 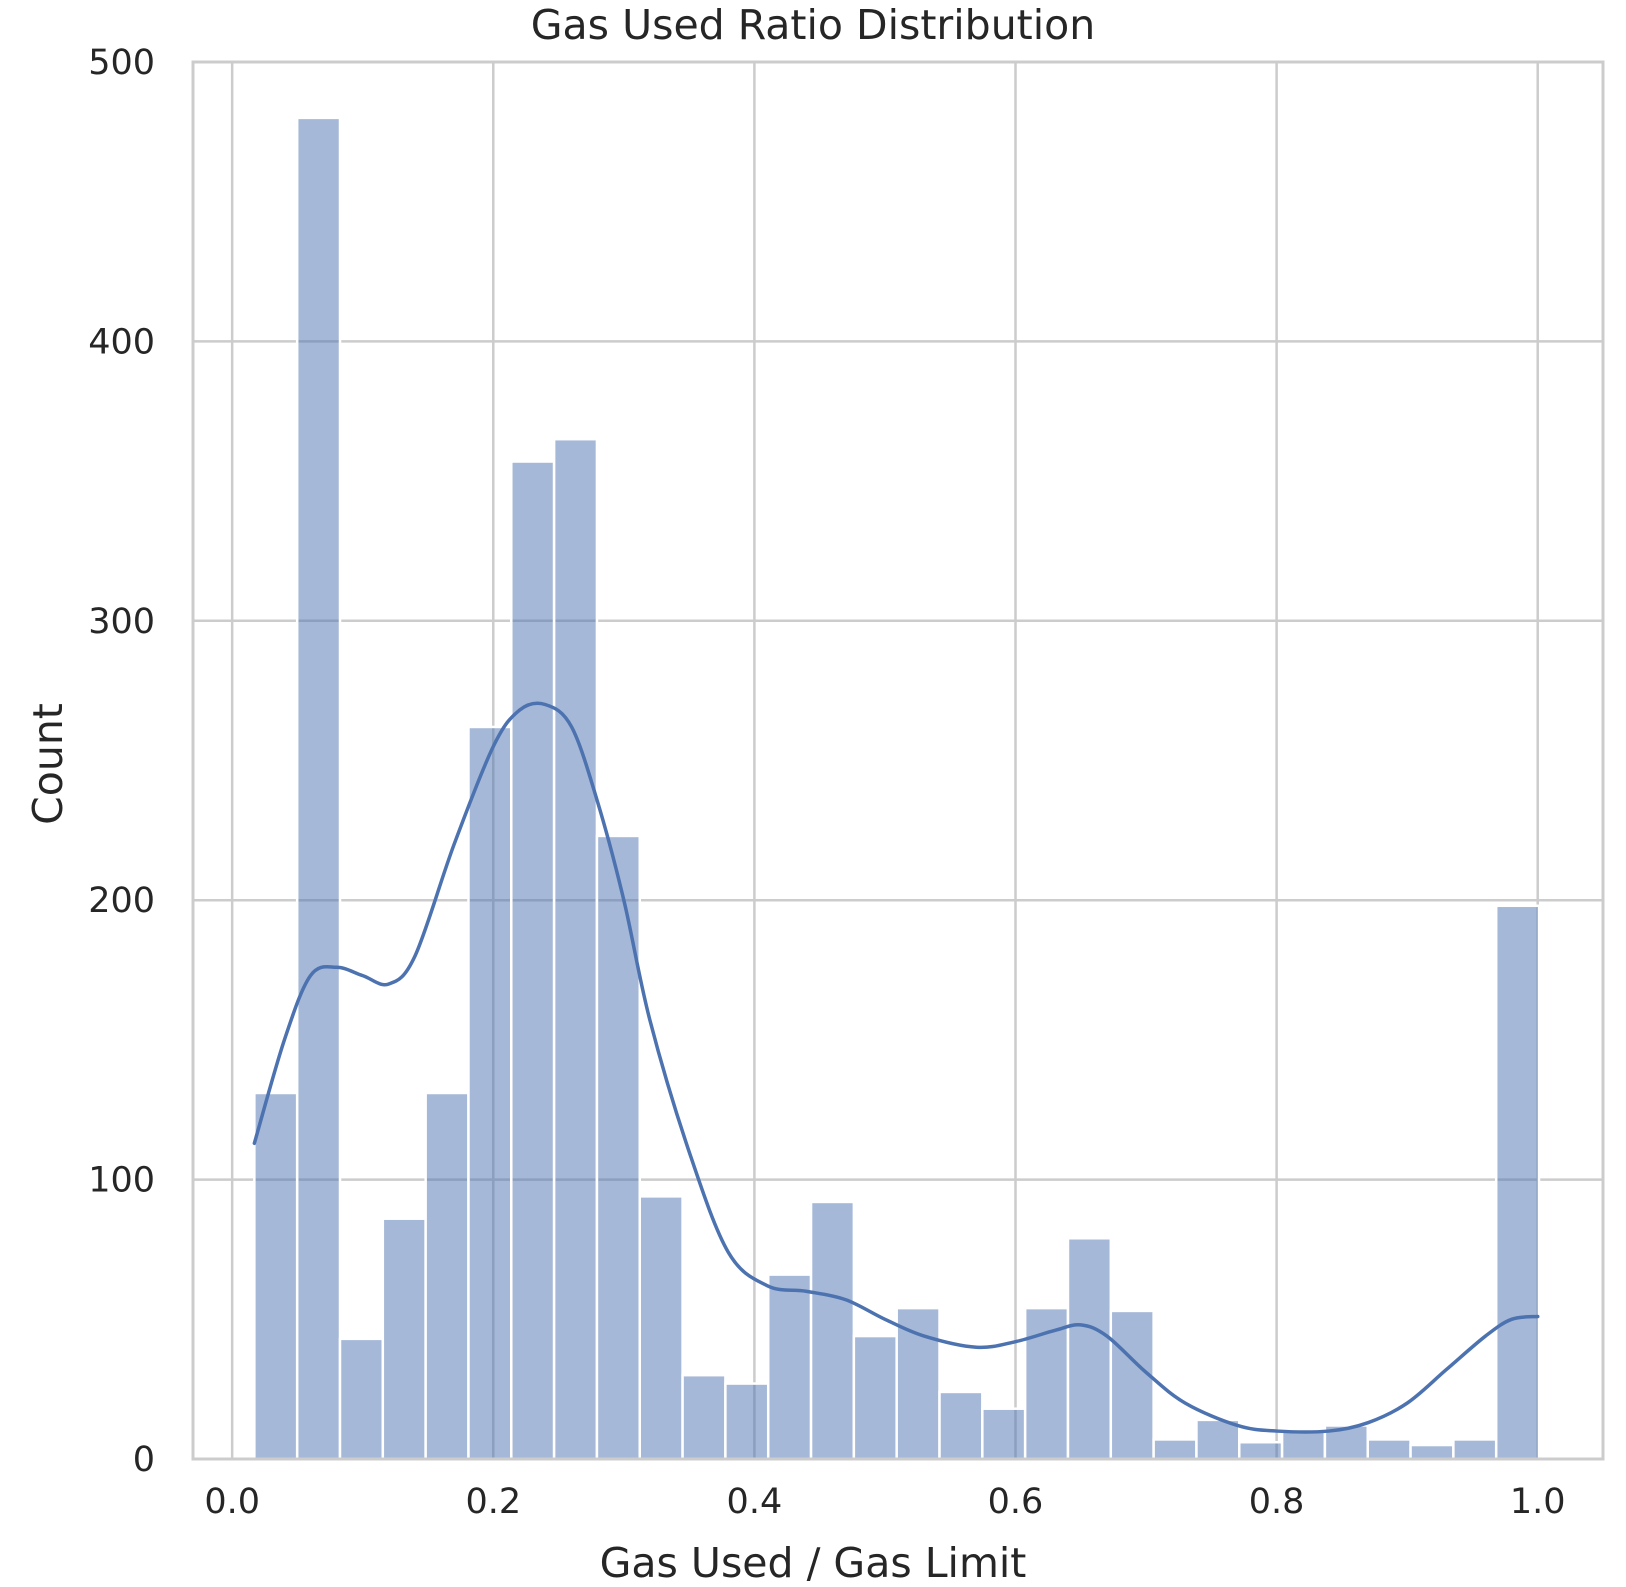 I want to click on y-tick-label: 400, so click(x=121, y=342).